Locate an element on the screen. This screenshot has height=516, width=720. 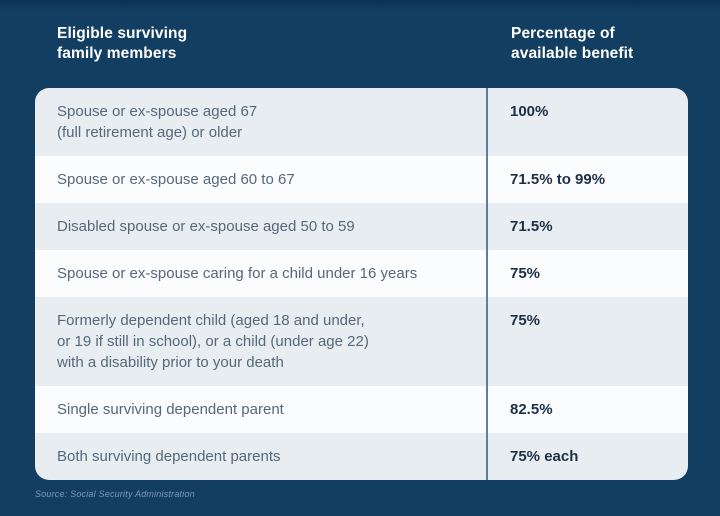
source-attribution: Source: Social Security Administration is located at coordinates (115, 494).